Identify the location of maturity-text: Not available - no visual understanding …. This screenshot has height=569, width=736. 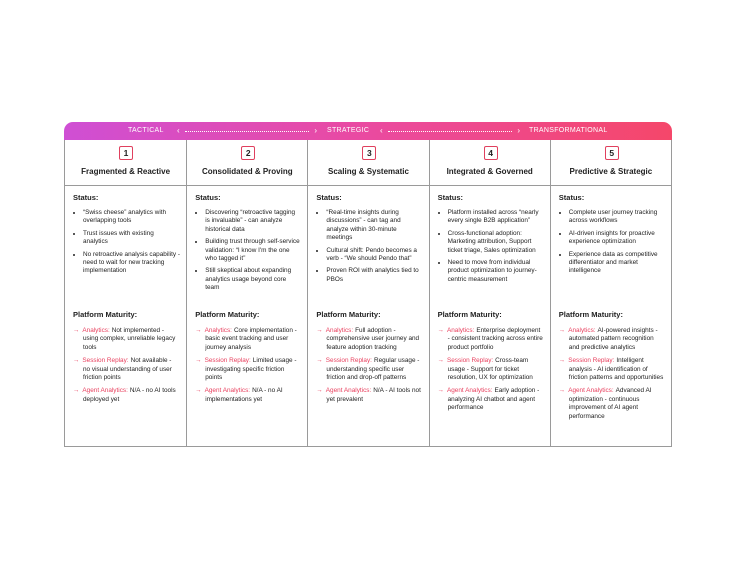
(127, 369).